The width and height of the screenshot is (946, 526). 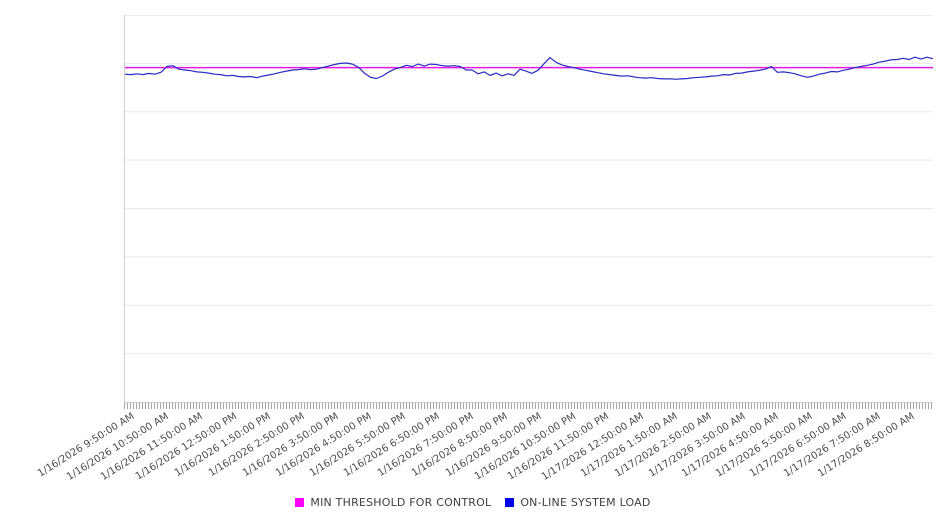 I want to click on legend-item-min-threshold: MIN THRESHOLD FOR CONTROL, so click(x=393, y=502).